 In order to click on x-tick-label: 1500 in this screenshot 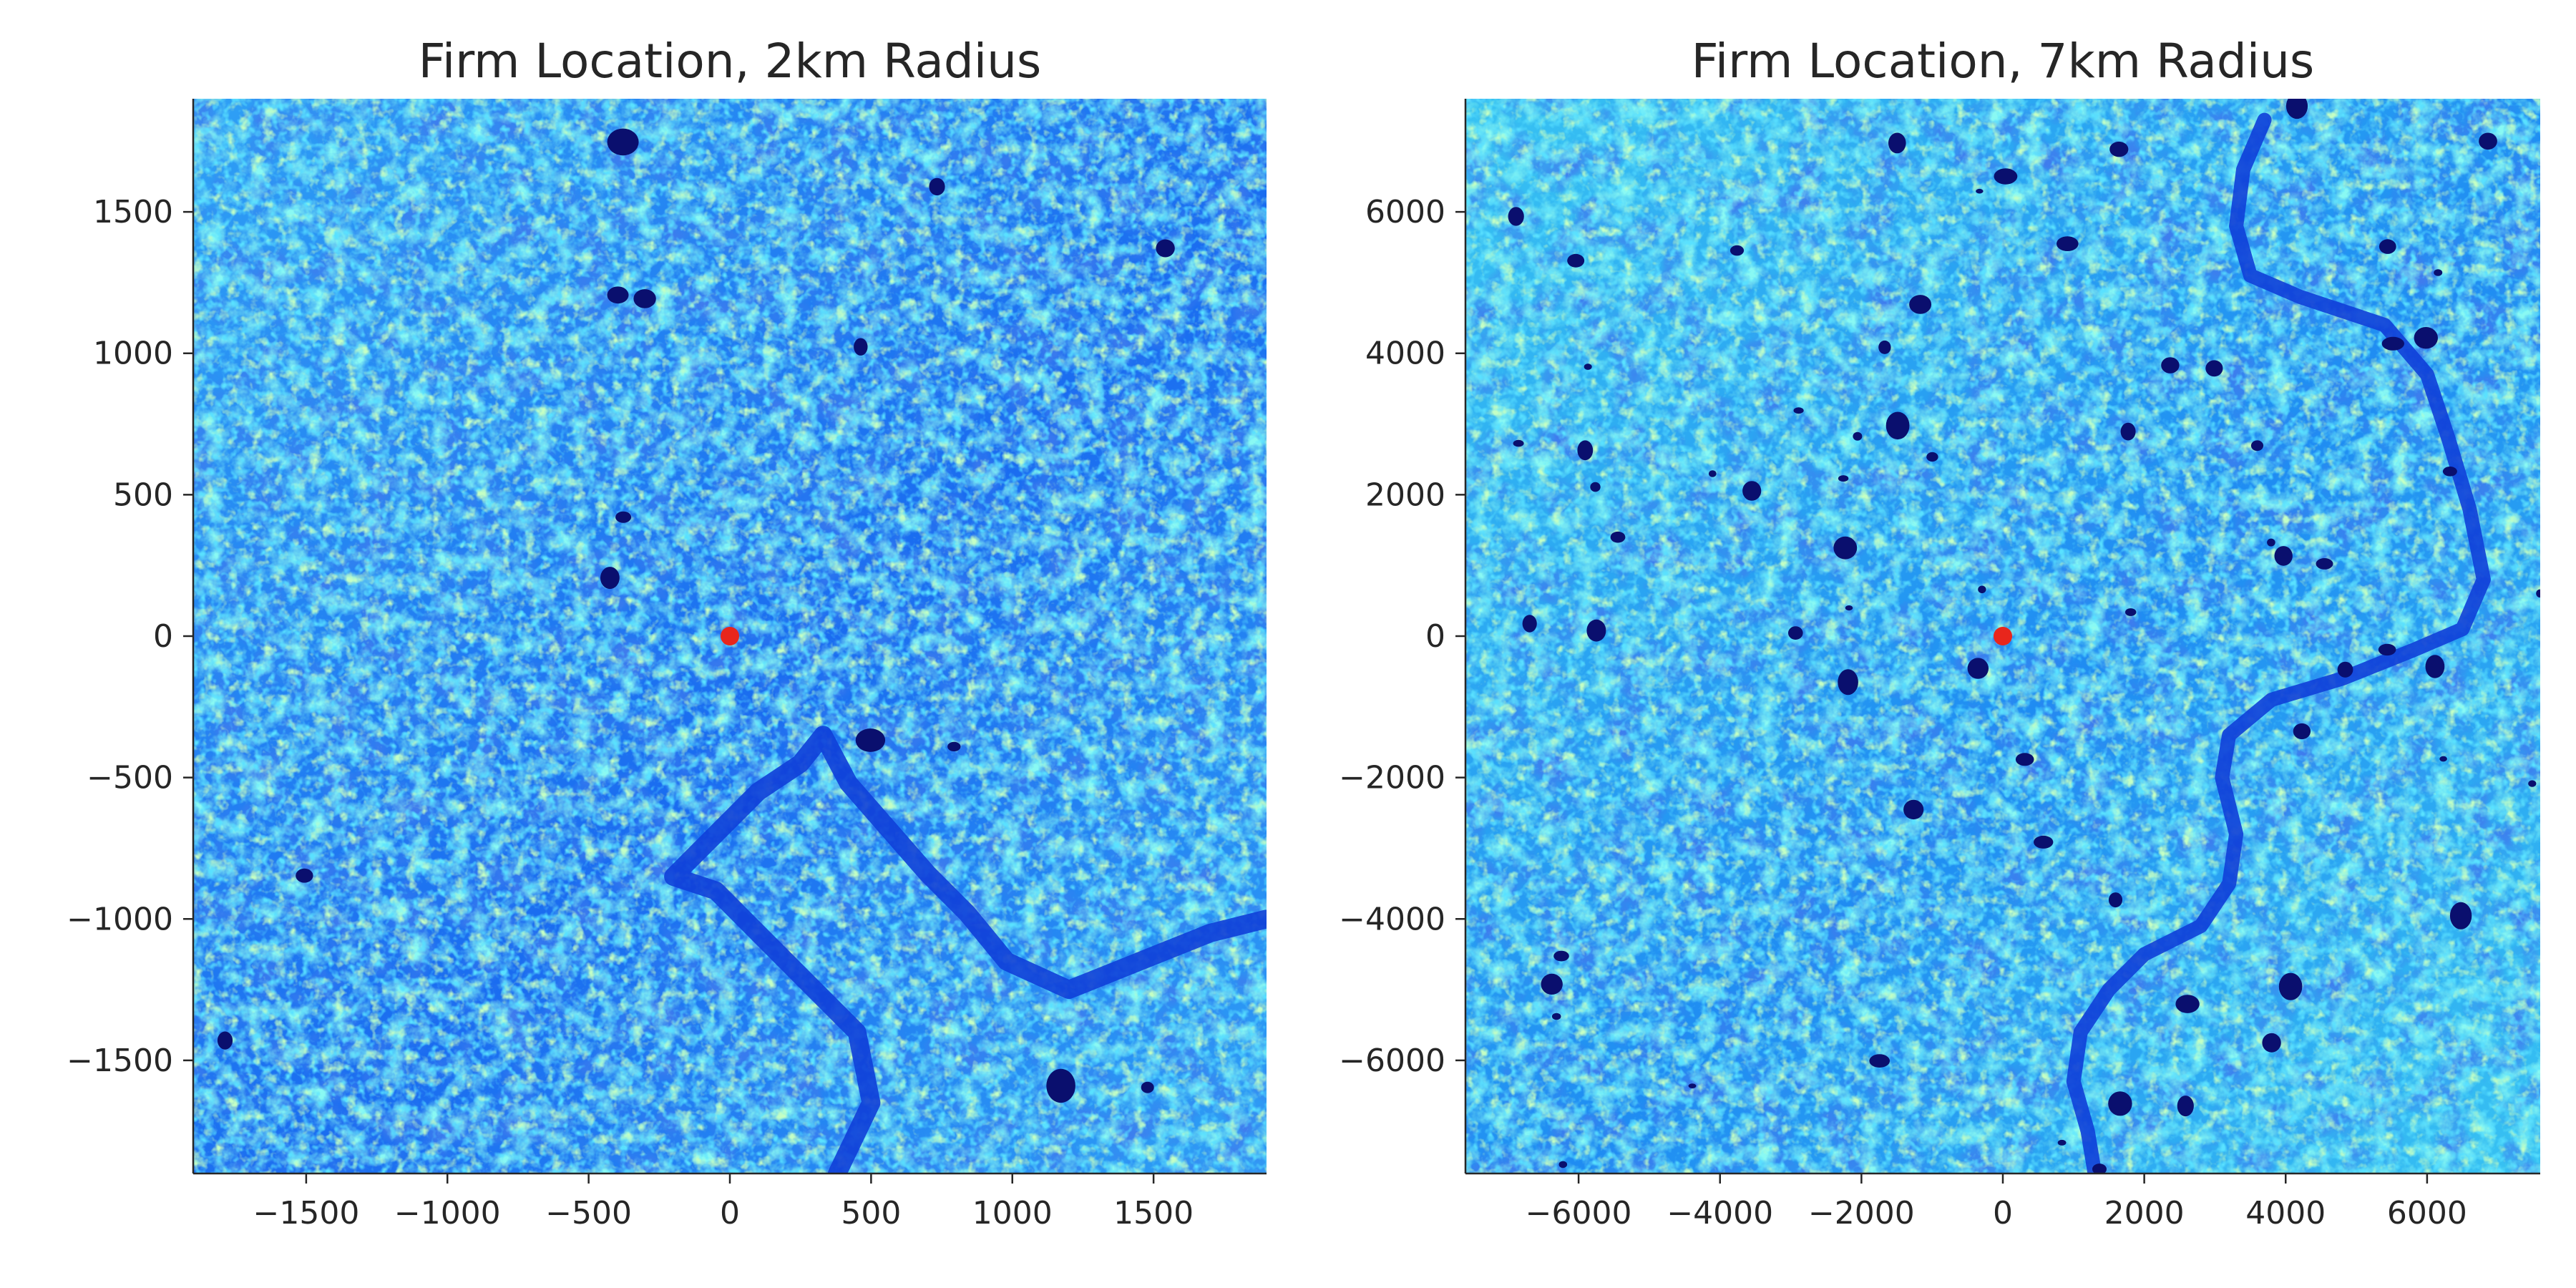, I will do `click(1153, 1213)`.